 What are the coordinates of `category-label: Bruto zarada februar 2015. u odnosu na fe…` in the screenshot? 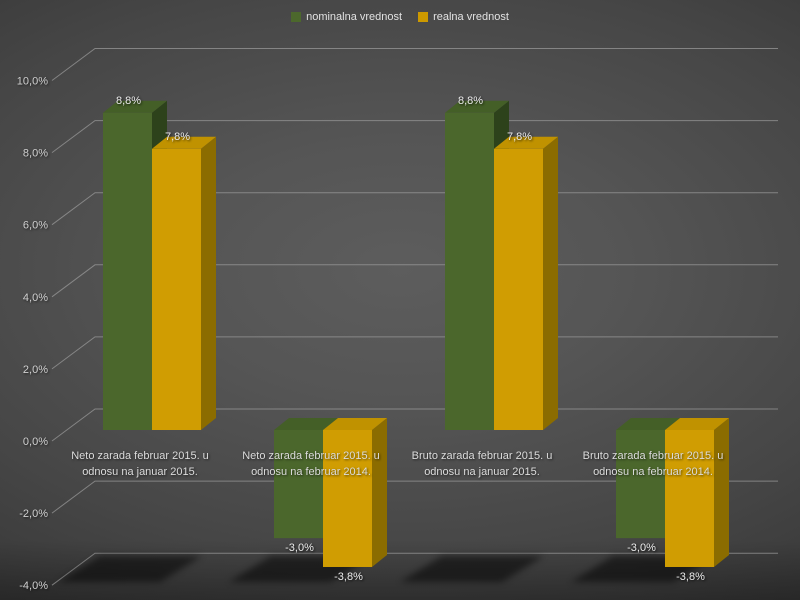 It's located at (653, 464).